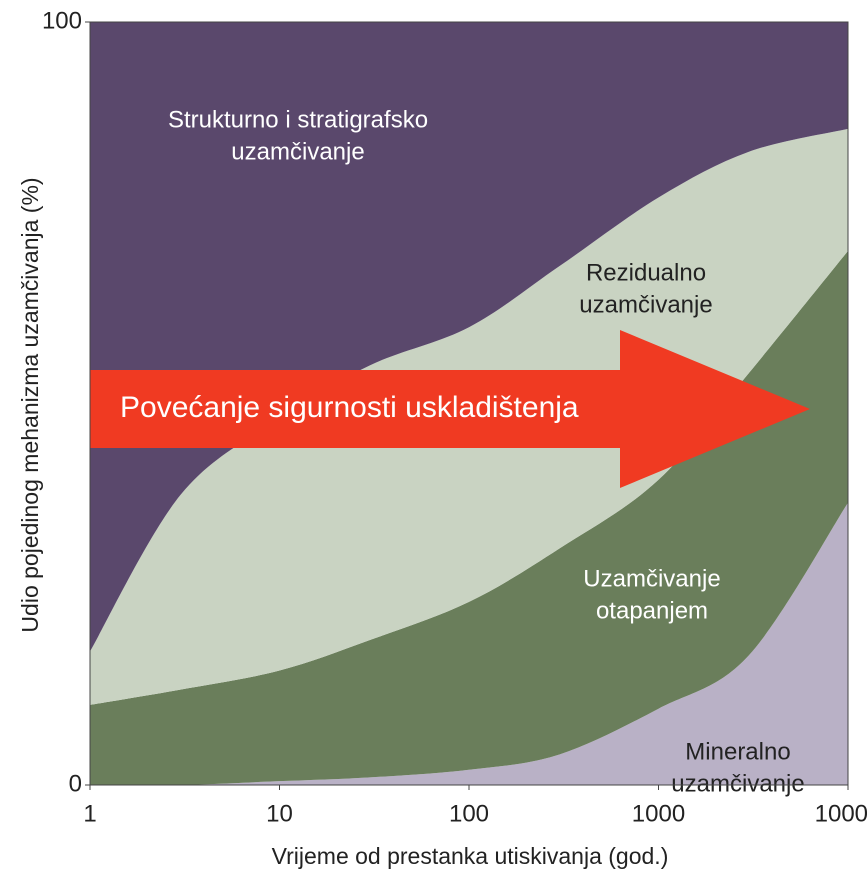  What do you see at coordinates (30, 404) in the screenshot?
I see `y-axis-label: Udio pojedinog mehanizma uzamčivanja (%)` at bounding box center [30, 404].